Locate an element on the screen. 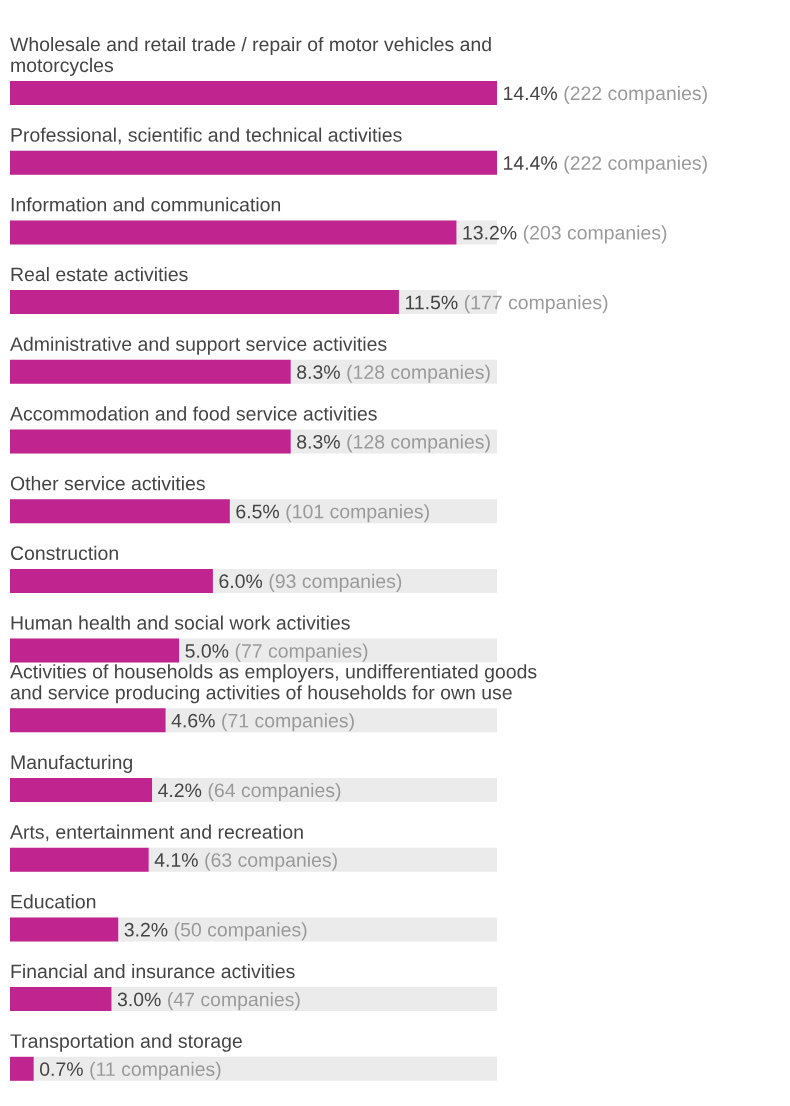  data-label: 13.2% (203 companies) is located at coordinates (565, 234).